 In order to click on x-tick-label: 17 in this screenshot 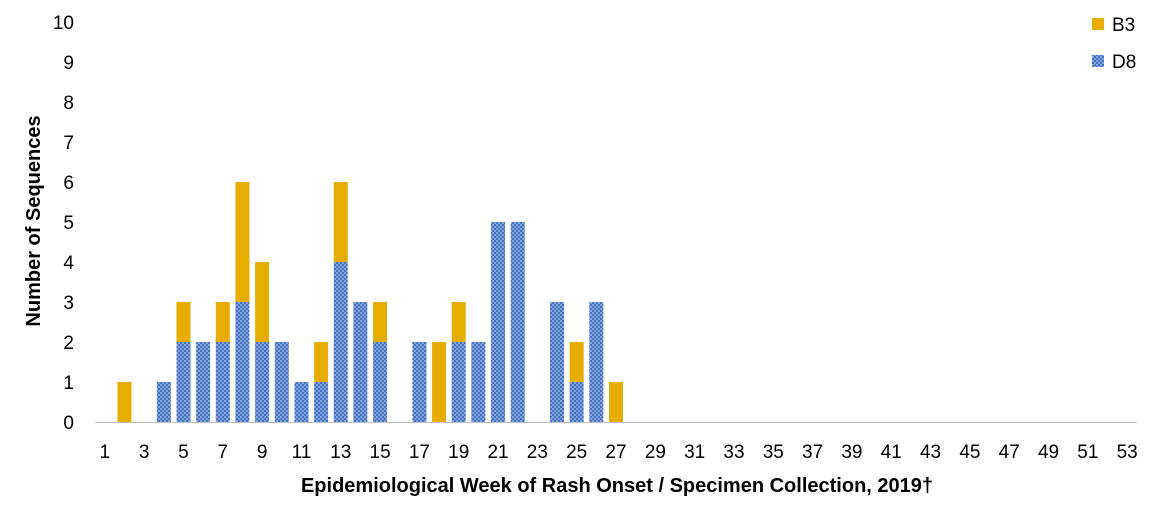, I will do `click(419, 452)`.